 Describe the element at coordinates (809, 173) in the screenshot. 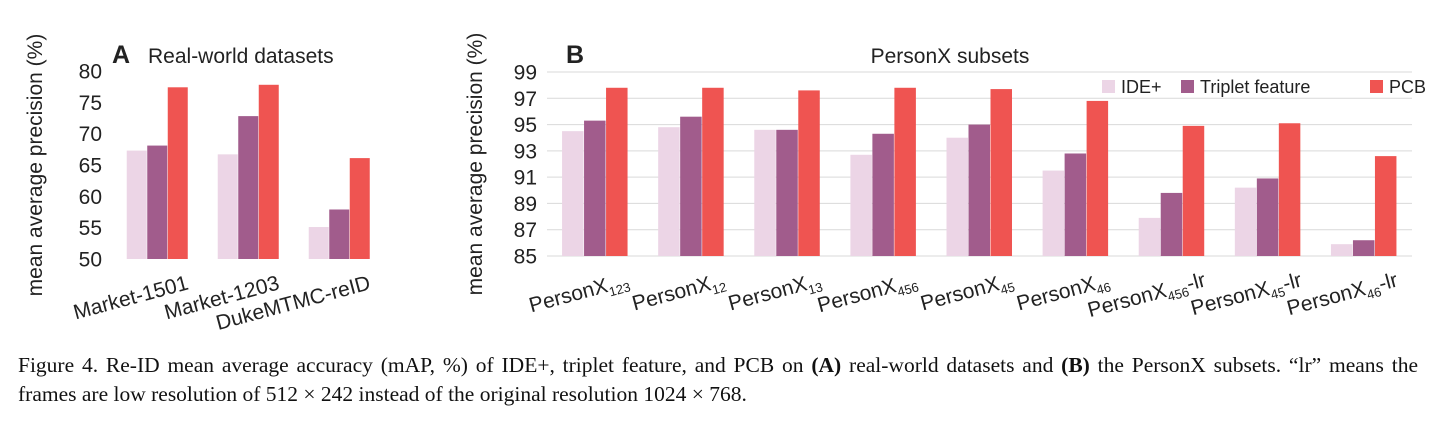

I see `bar-pcb-personx13` at that location.